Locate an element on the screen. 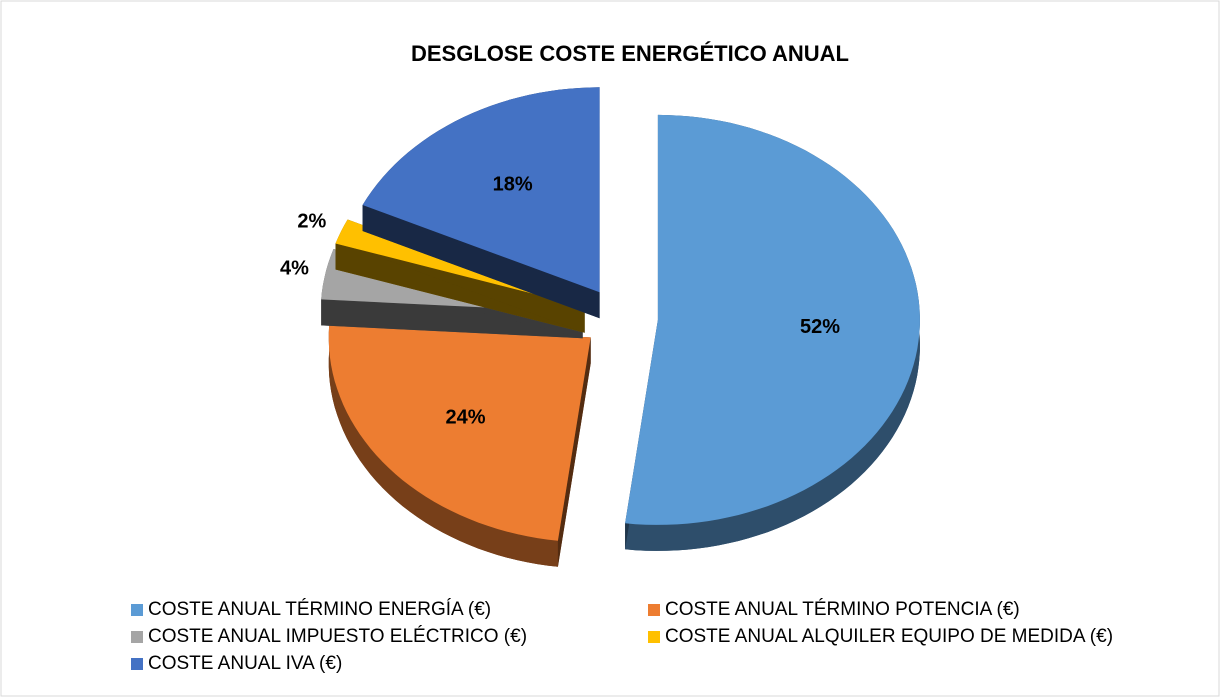  legend-label: COSTE ANUAL IMPUESTO ELÉCTRICO (€) is located at coordinates (337, 636).